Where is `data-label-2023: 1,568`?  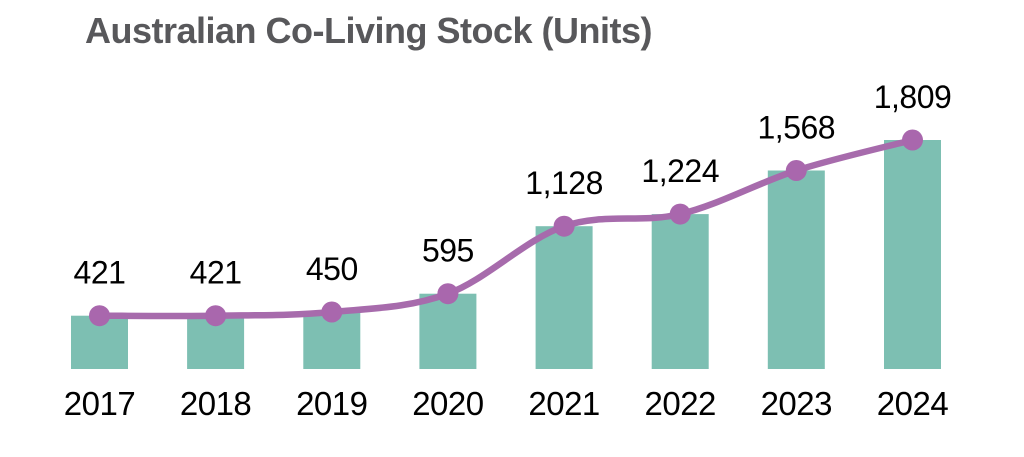 data-label-2023: 1,568 is located at coordinates (797, 128).